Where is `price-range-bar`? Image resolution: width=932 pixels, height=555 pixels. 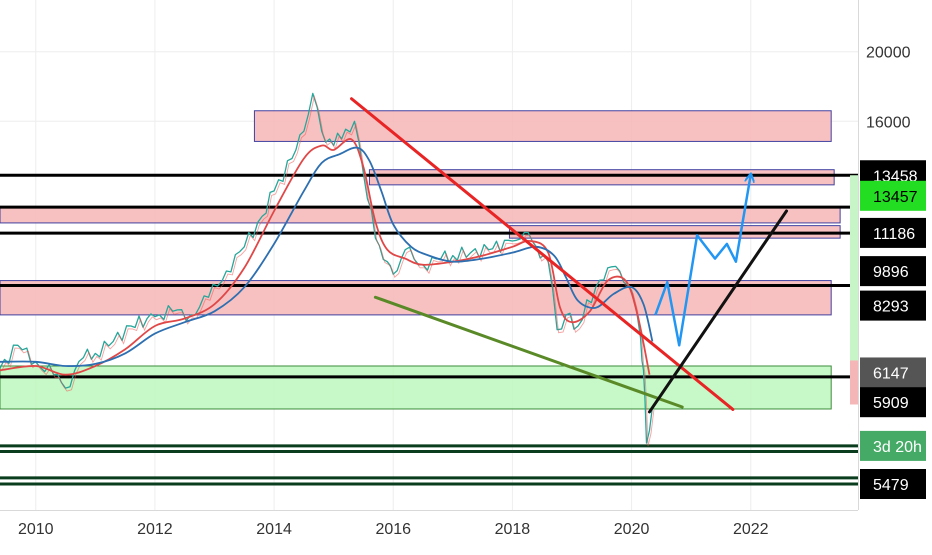 price-range-bar is located at coordinates (854, 282).